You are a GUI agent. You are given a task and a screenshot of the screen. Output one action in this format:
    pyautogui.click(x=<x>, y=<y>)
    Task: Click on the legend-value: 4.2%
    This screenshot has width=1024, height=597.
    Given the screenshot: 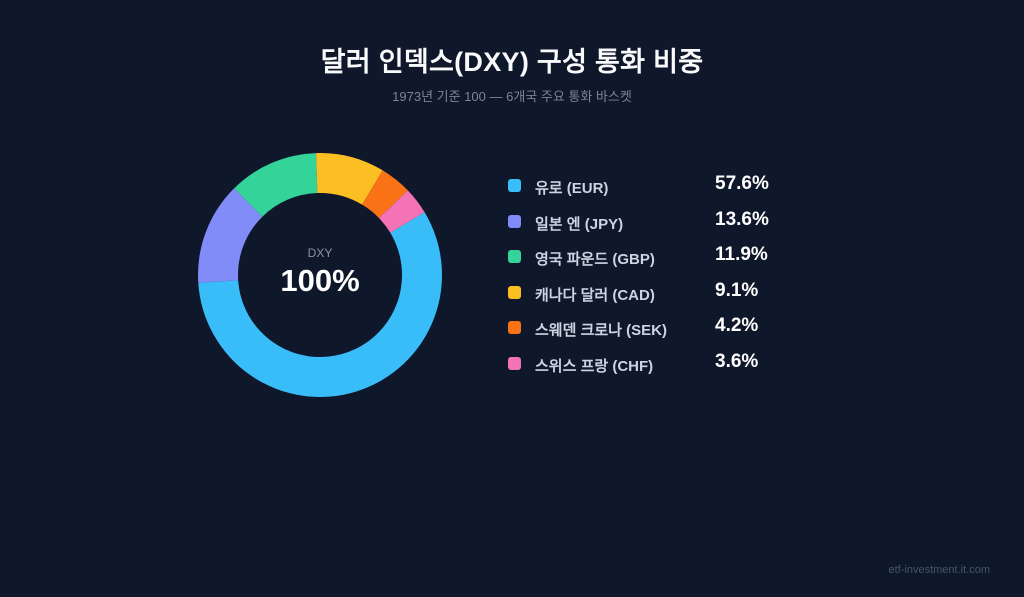 What is the action you would take?
    pyautogui.click(x=737, y=326)
    